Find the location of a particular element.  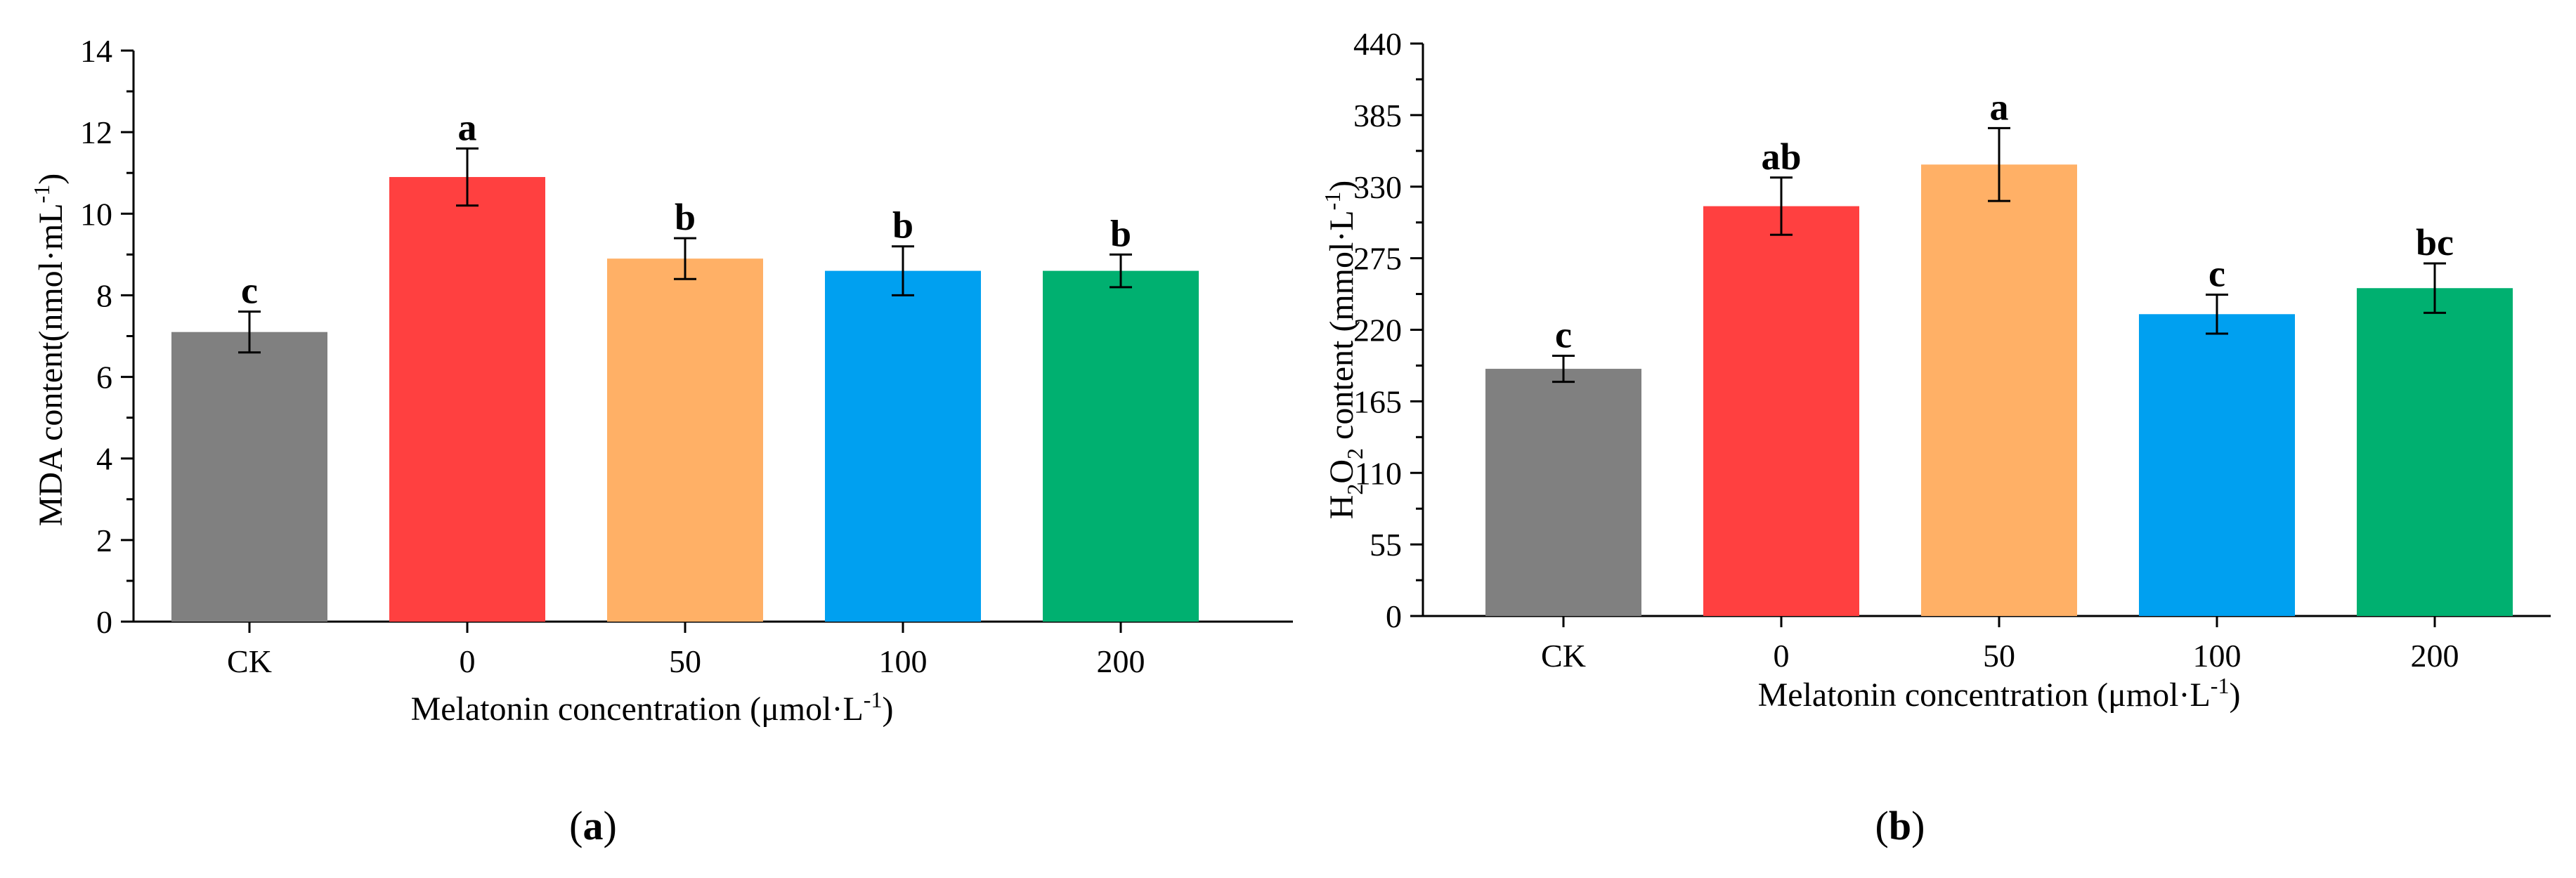

error-bars-b is located at coordinates (1999, 255).